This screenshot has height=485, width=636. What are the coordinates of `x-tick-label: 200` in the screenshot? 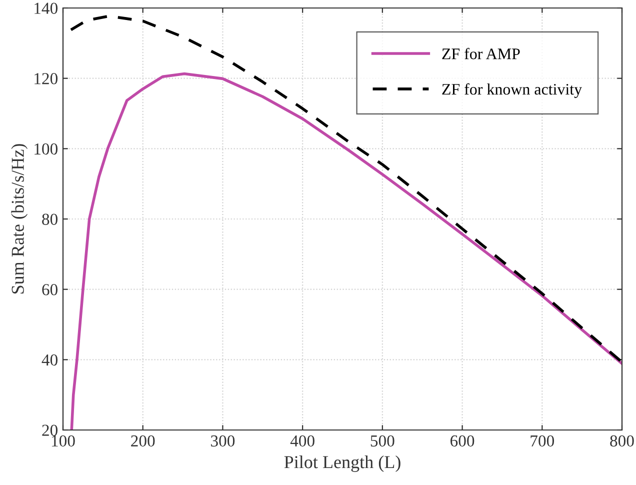 It's located at (143, 441).